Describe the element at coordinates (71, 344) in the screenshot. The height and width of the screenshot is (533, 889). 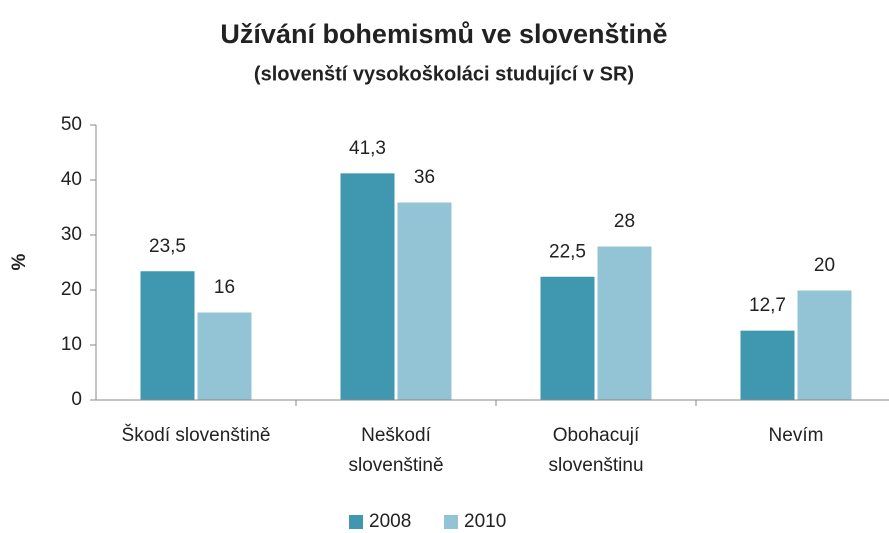
I see `y-tick-label: 10` at that location.